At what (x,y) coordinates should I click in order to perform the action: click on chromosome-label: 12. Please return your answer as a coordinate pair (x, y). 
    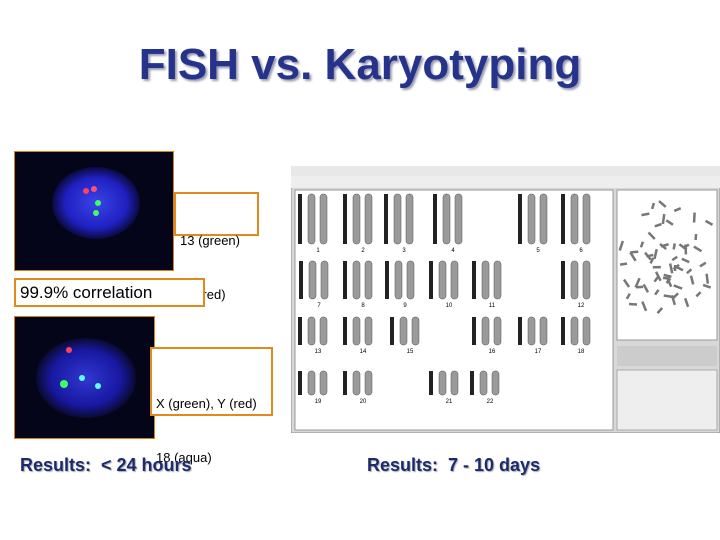
    Looking at the image, I should click on (581, 306).